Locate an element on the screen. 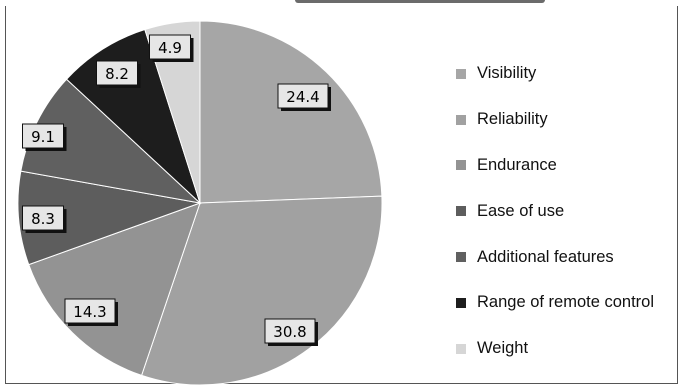 The height and width of the screenshot is (387, 686). pie-slice-visibility is located at coordinates (291, 112).